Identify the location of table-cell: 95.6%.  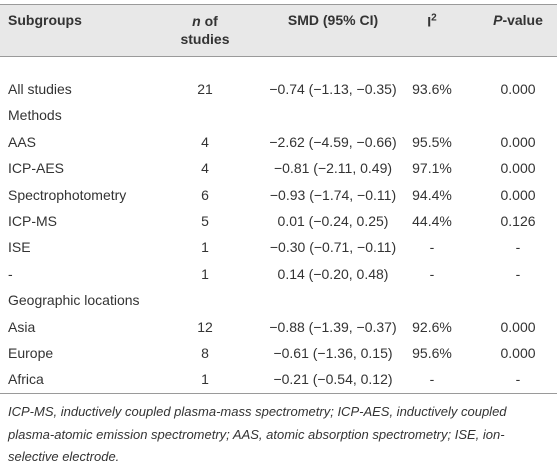
(432, 353).